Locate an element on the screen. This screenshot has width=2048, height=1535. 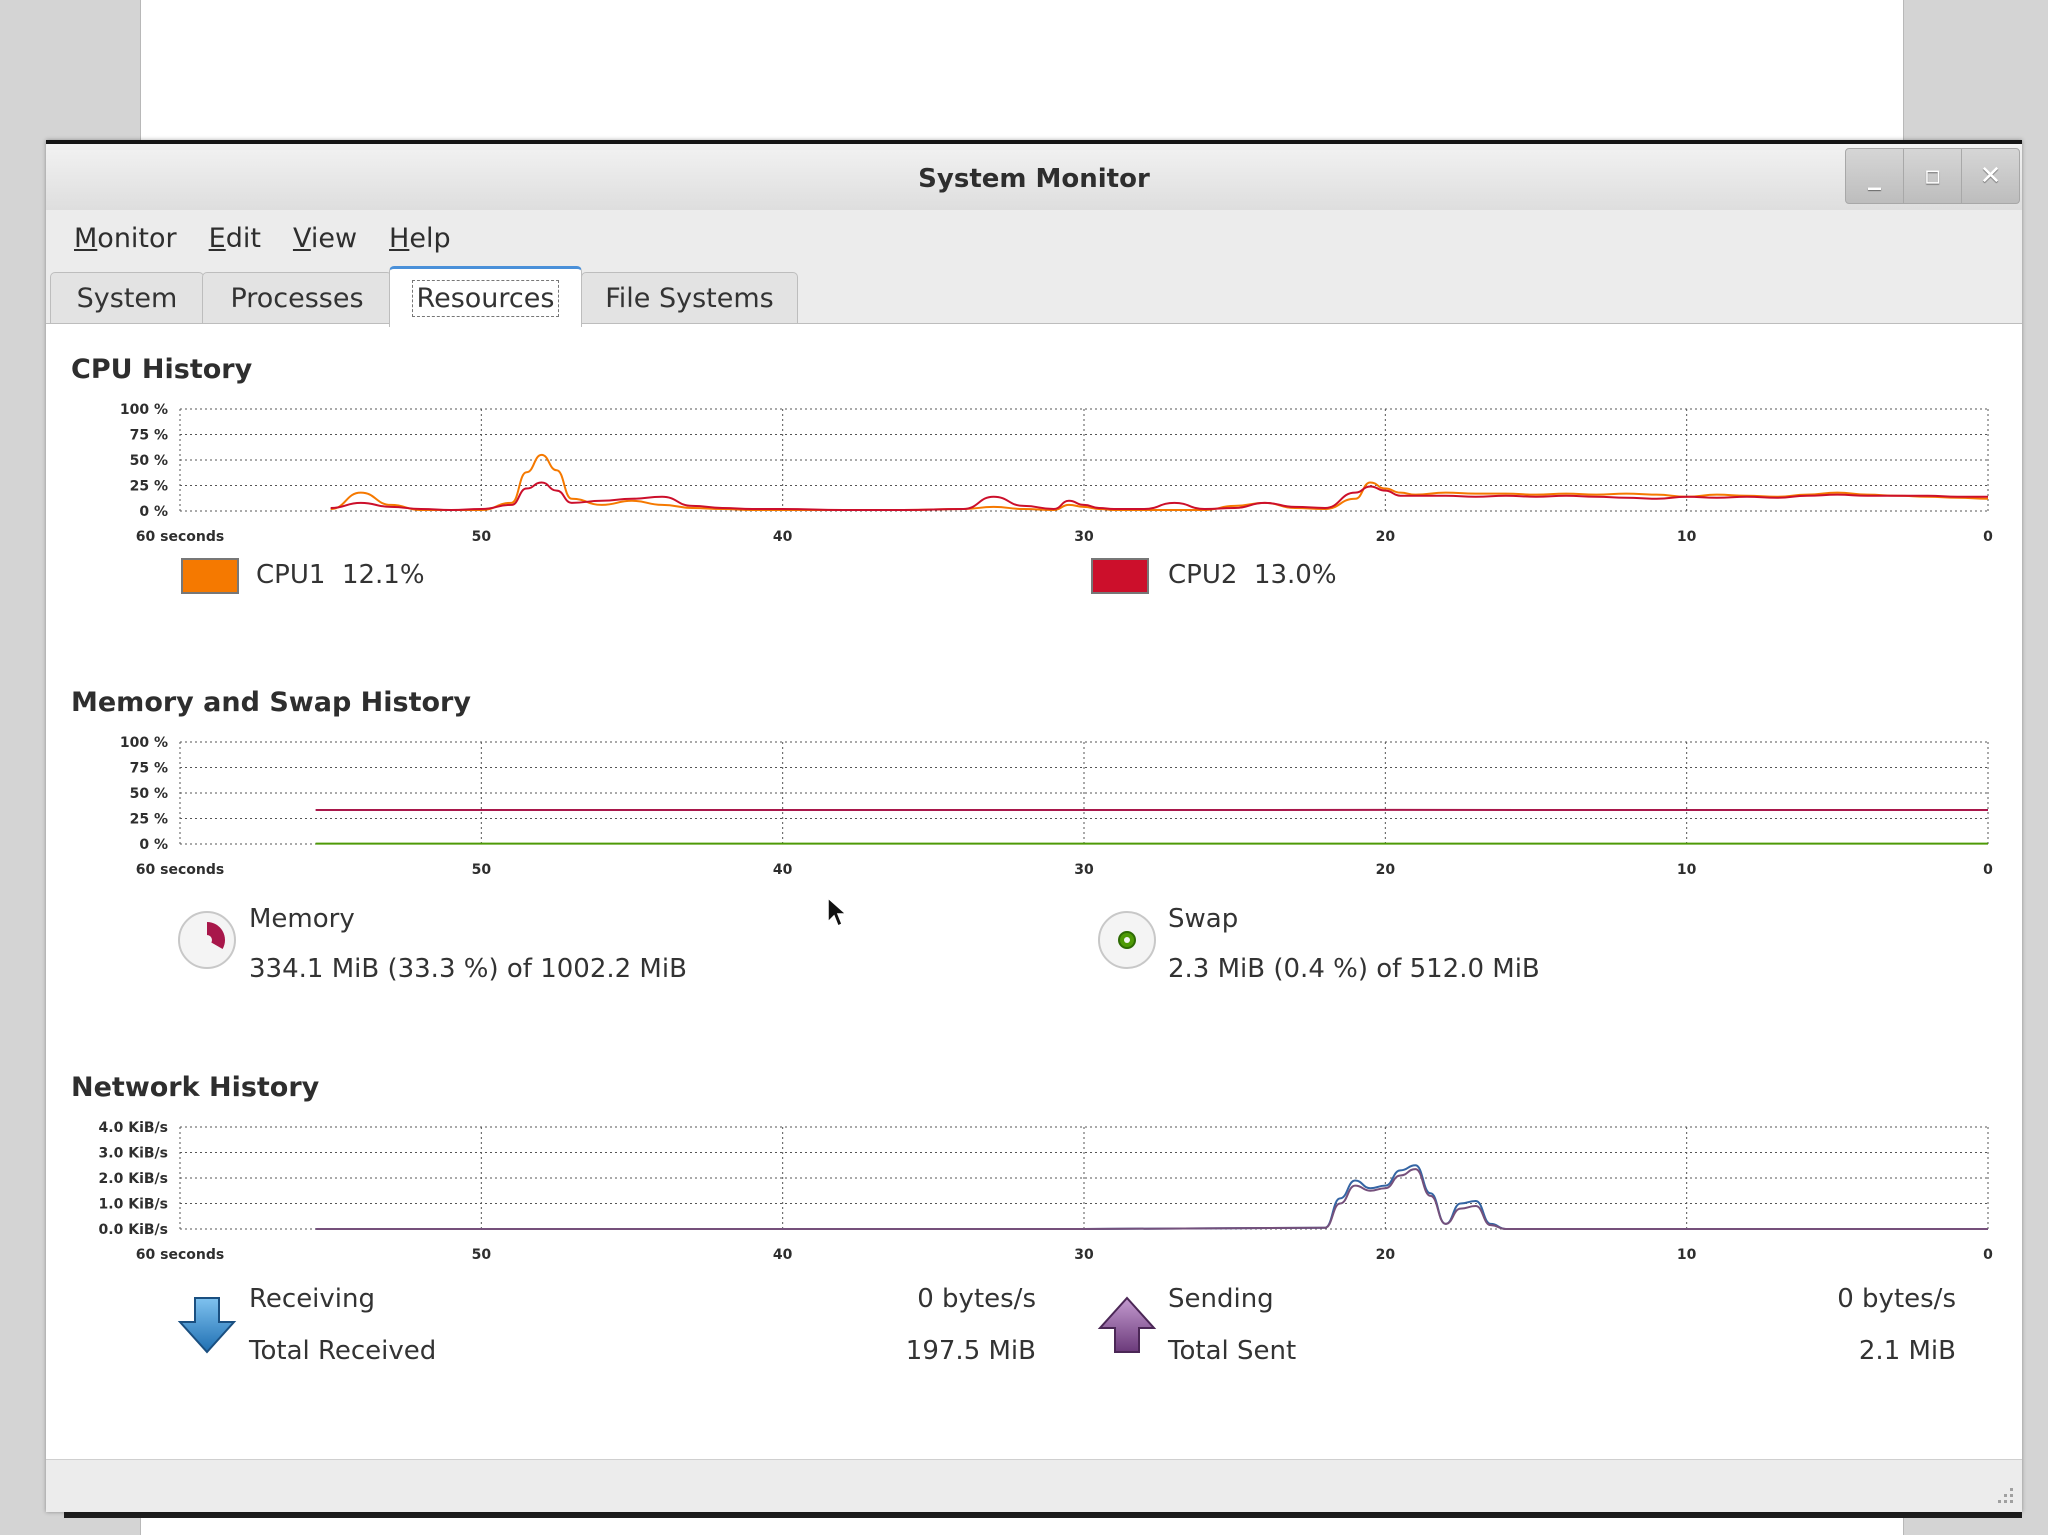
cpu-x-tick-label: 40 is located at coordinates (783, 537).